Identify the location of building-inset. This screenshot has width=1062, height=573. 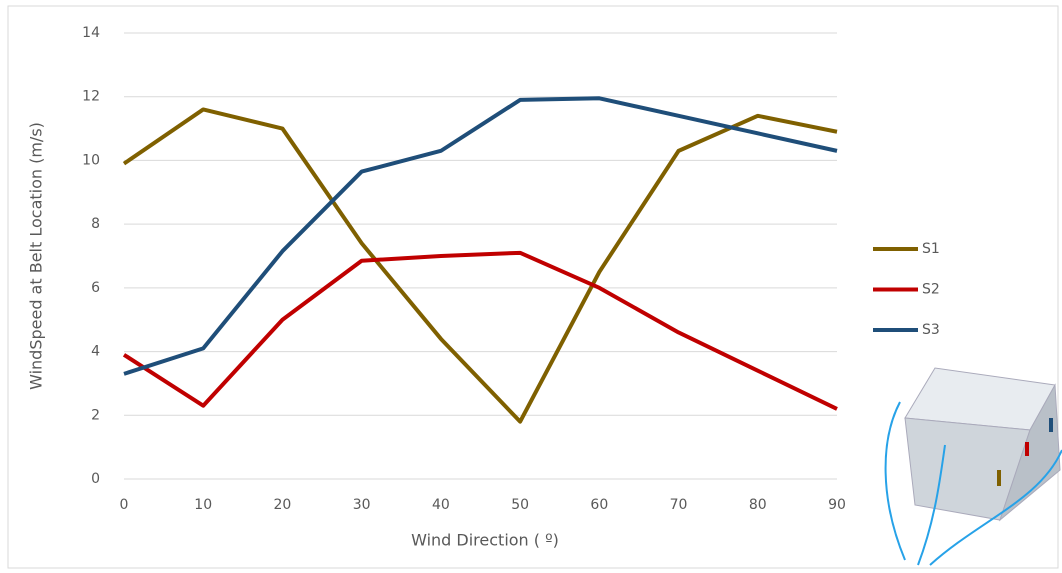
(973, 466).